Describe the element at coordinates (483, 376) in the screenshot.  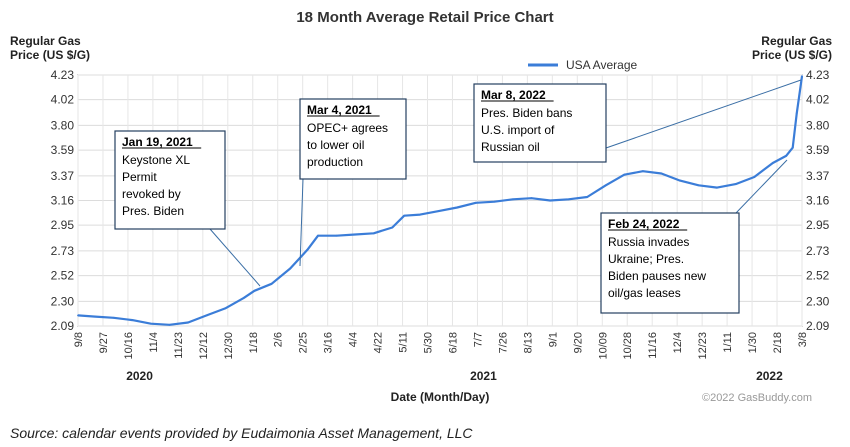
I see `year-label: 2021` at that location.